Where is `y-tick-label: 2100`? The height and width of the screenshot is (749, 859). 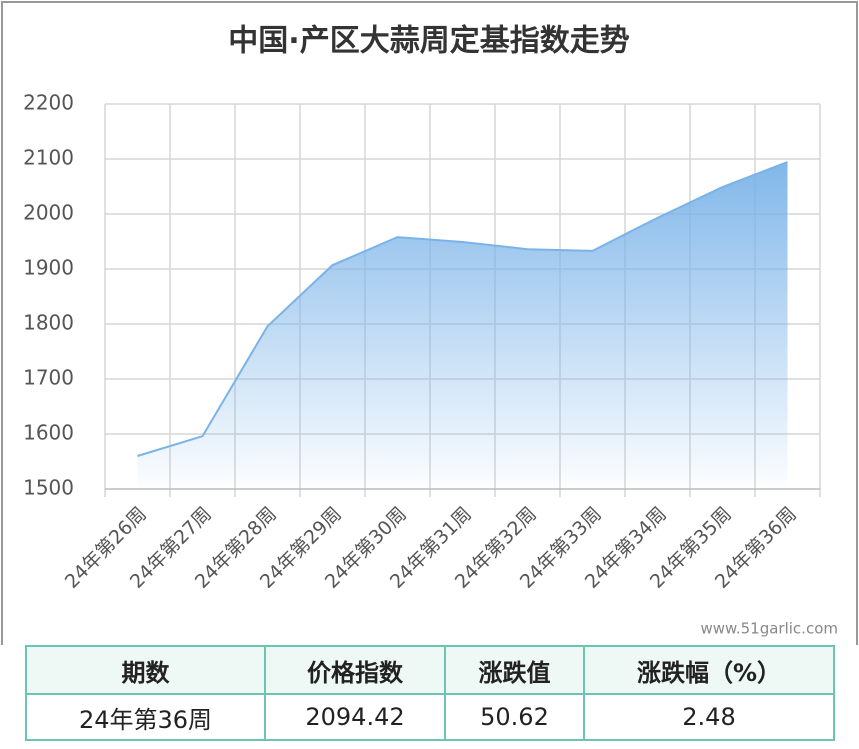
y-tick-label: 2100 is located at coordinates (48, 158).